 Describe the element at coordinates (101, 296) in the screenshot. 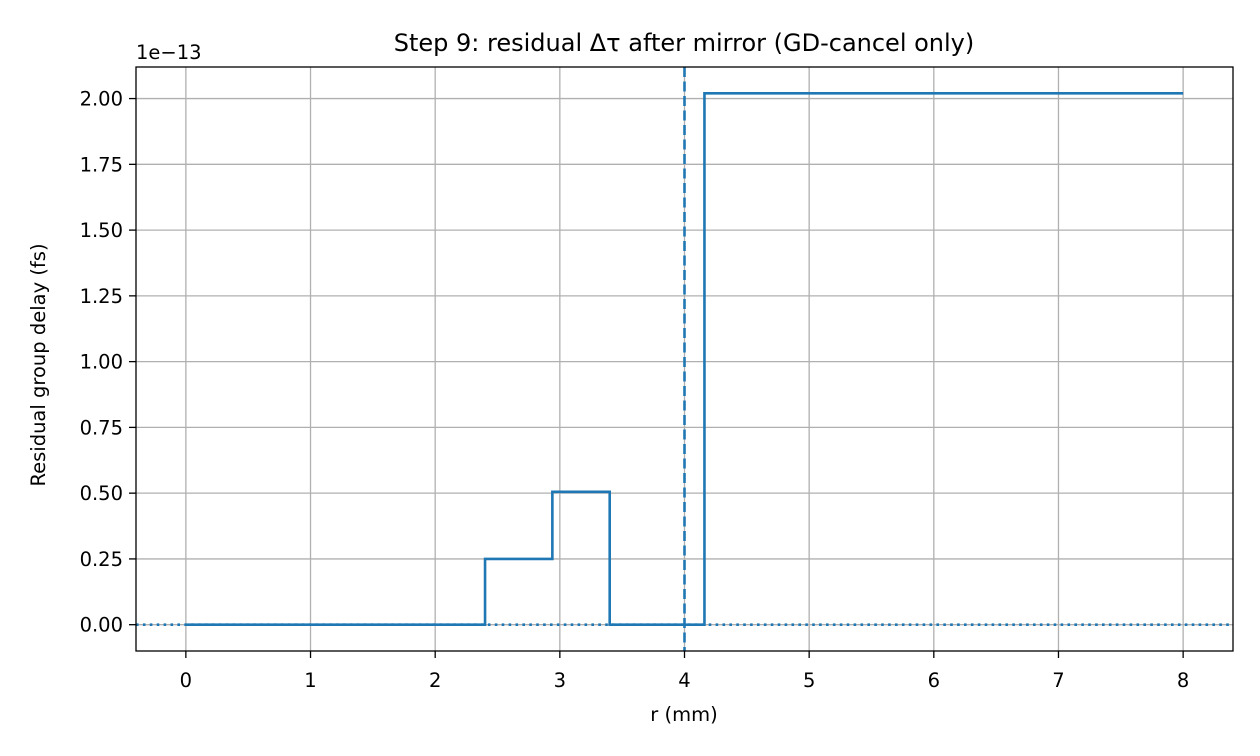

I see `y-tick-label: 1.25` at that location.